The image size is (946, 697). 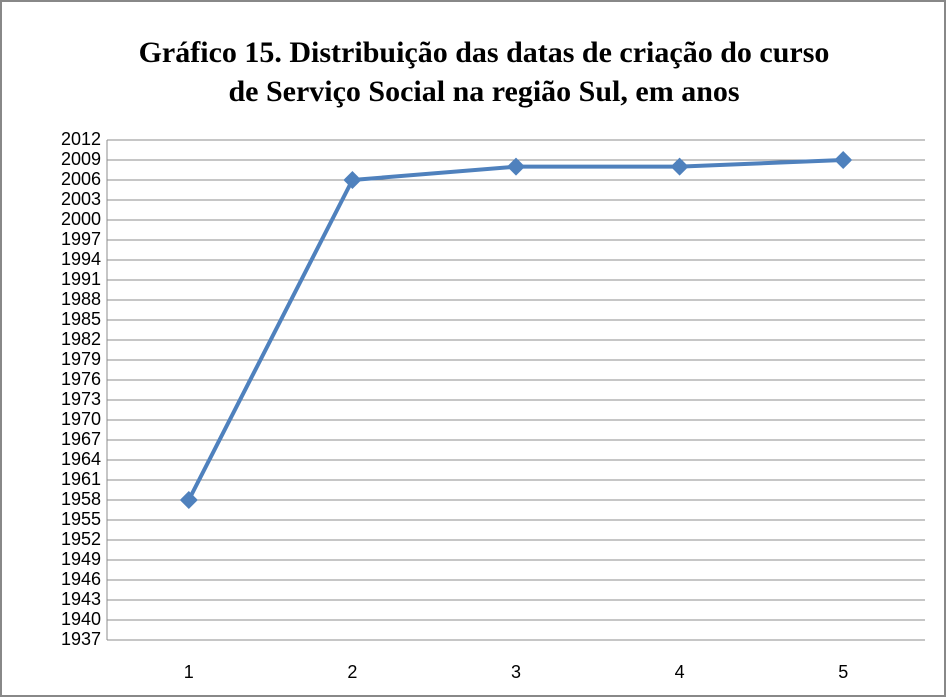 I want to click on y-tick-label: 1937, so click(x=81, y=639).